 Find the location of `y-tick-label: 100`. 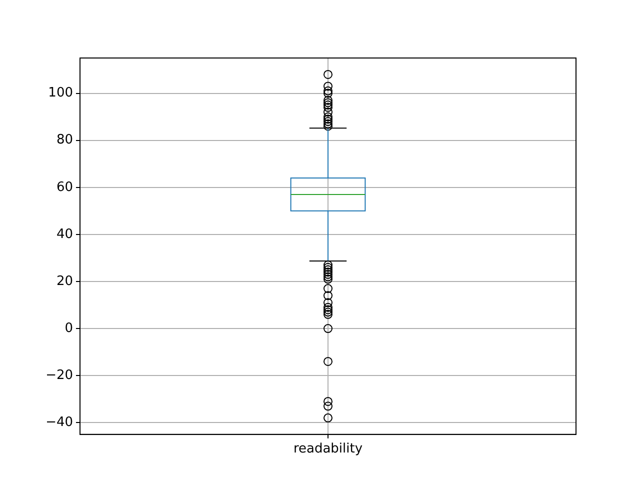

y-tick-label: 100 is located at coordinates (60, 93).